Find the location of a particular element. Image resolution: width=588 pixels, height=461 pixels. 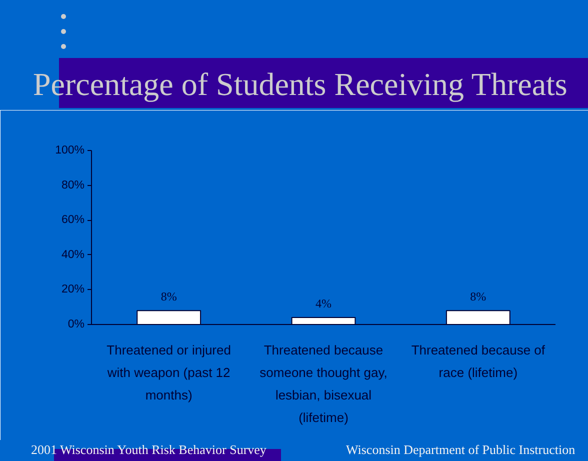

y-tick-label: 40% is located at coordinates (73, 254).